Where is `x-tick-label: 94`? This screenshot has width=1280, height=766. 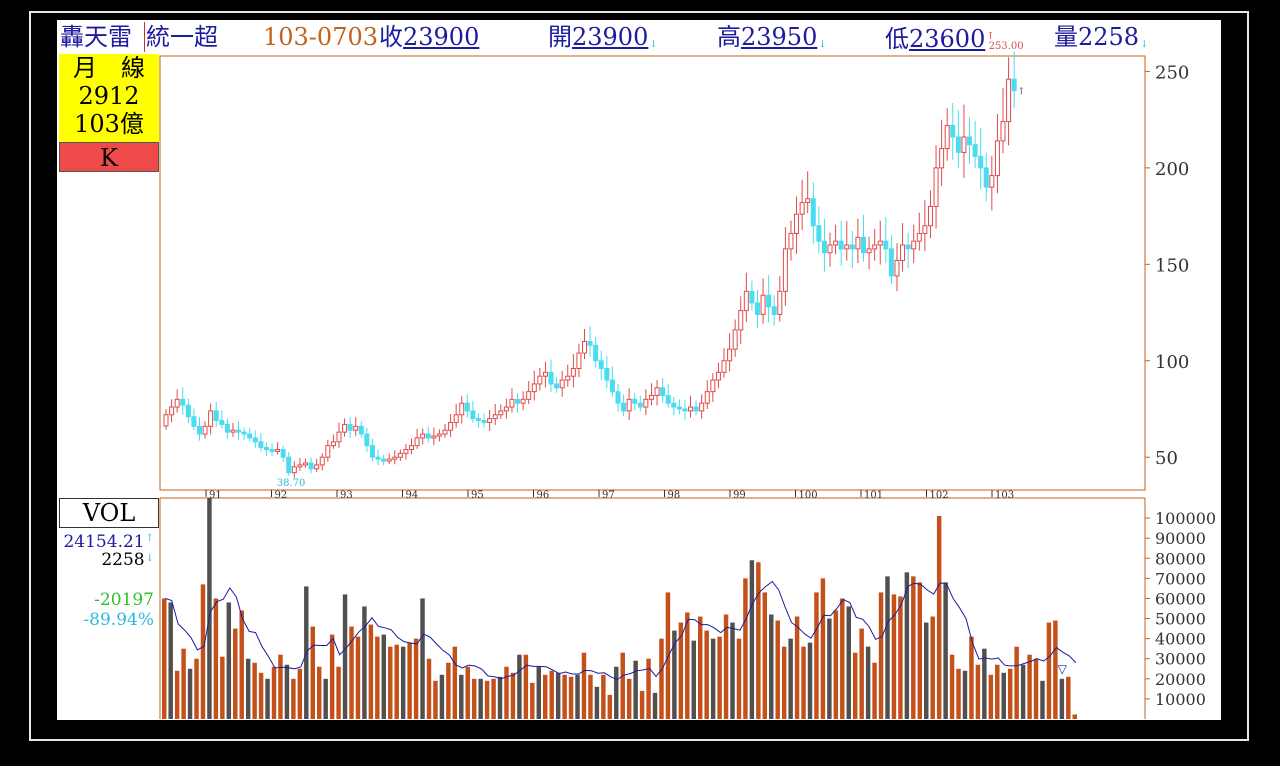
x-tick-label: 94 is located at coordinates (412, 495).